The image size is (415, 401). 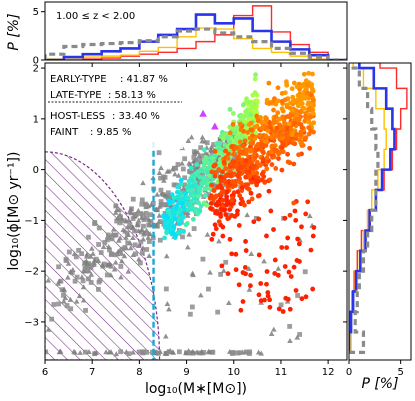 I want to click on top-y-axis-label: P [%], so click(x=14, y=31).